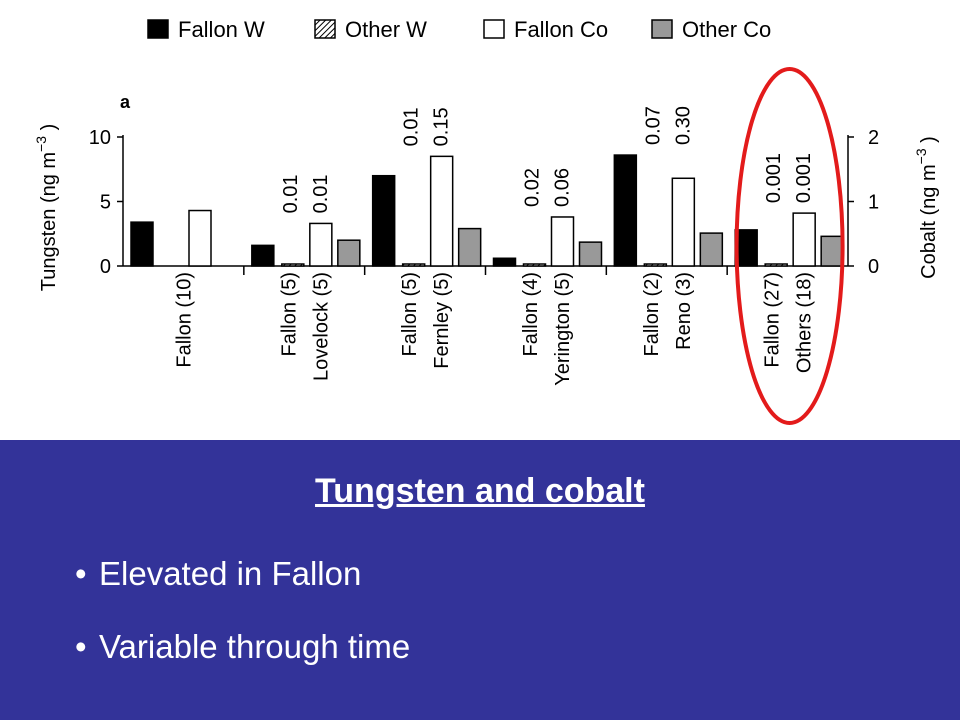 Image resolution: width=960 pixels, height=720 pixels. What do you see at coordinates (386, 29) in the screenshot?
I see `legend-label: Other W` at bounding box center [386, 29].